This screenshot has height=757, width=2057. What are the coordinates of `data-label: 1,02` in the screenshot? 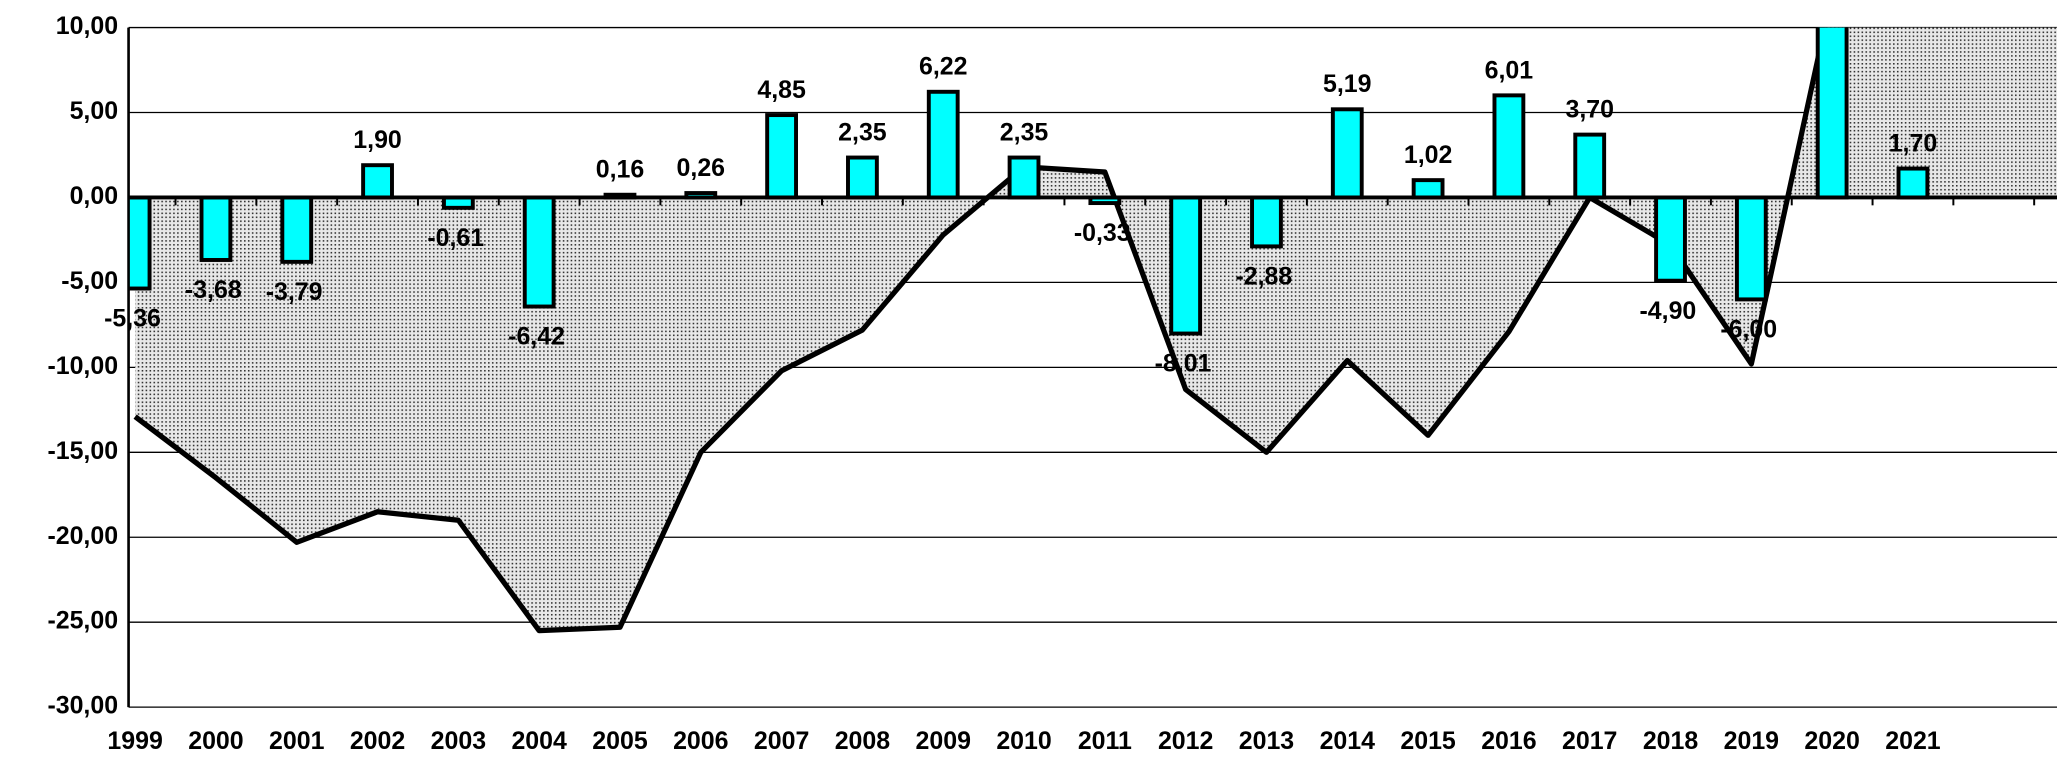 It's located at (1428, 155).